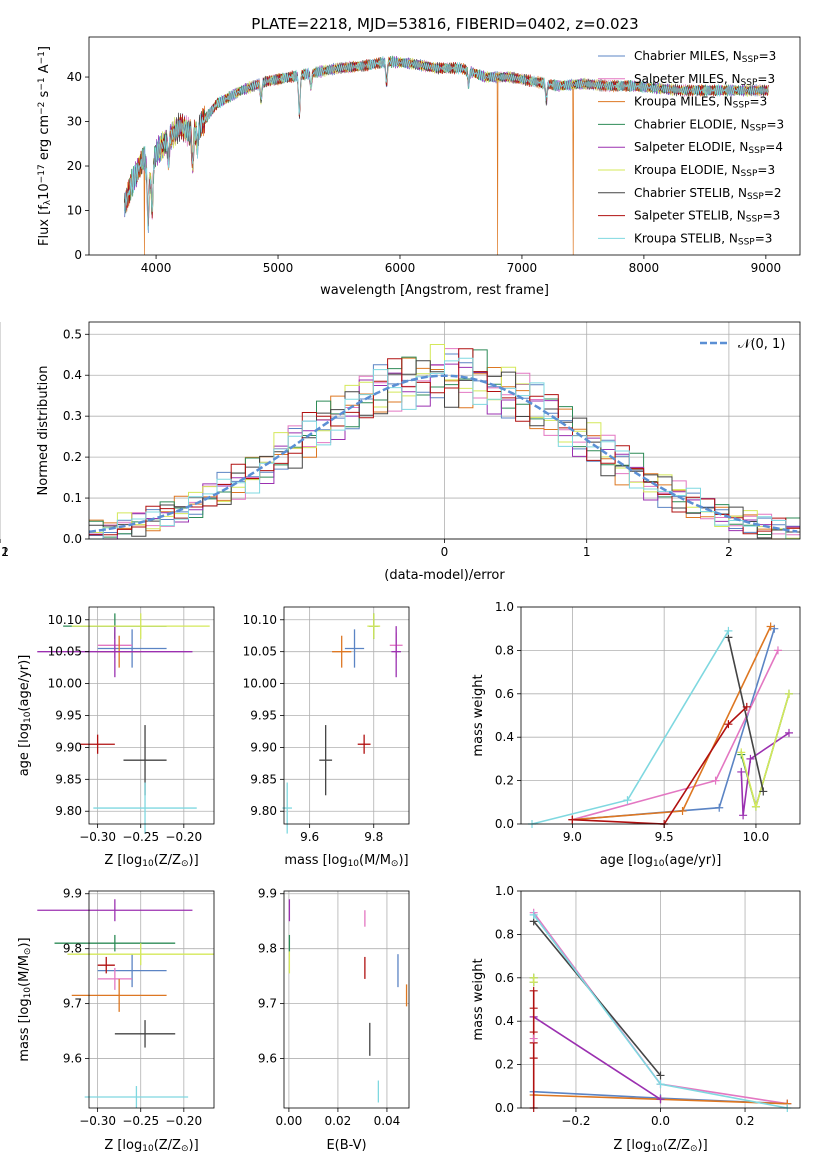 Image resolution: width=819 pixels, height=1170 pixels. I want to click on x-tick-label: 9.0, so click(572, 837).